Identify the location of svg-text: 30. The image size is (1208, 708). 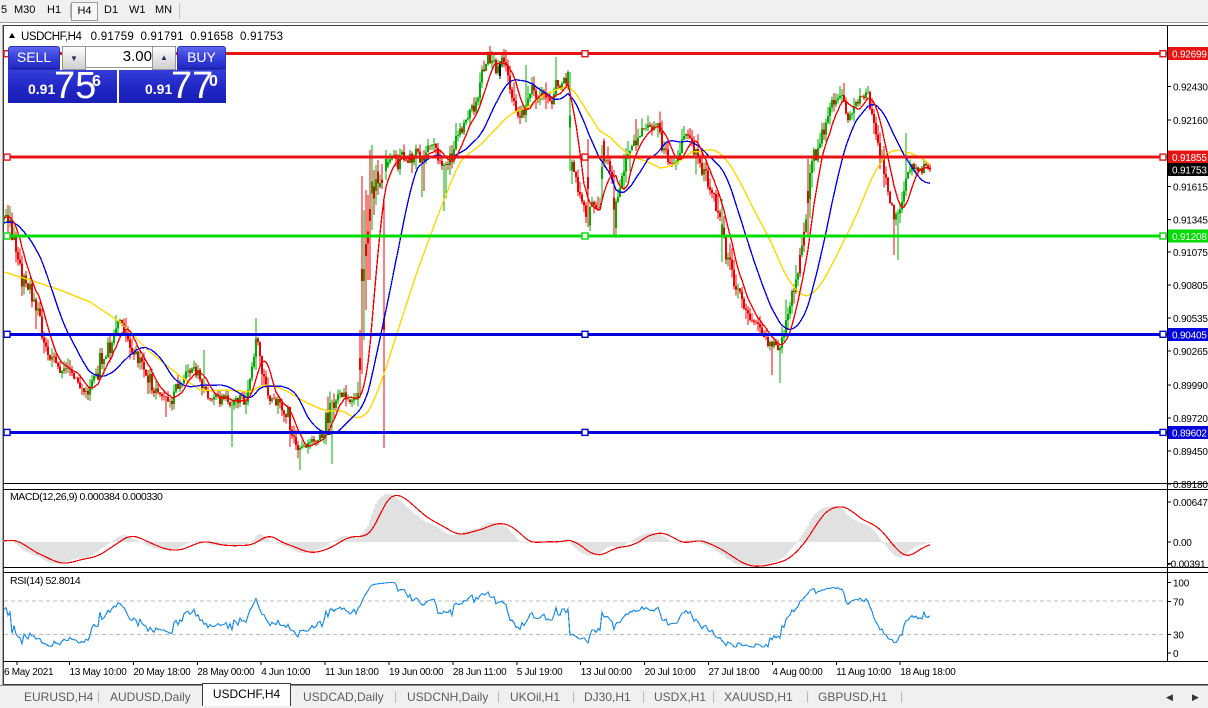
(1178, 636).